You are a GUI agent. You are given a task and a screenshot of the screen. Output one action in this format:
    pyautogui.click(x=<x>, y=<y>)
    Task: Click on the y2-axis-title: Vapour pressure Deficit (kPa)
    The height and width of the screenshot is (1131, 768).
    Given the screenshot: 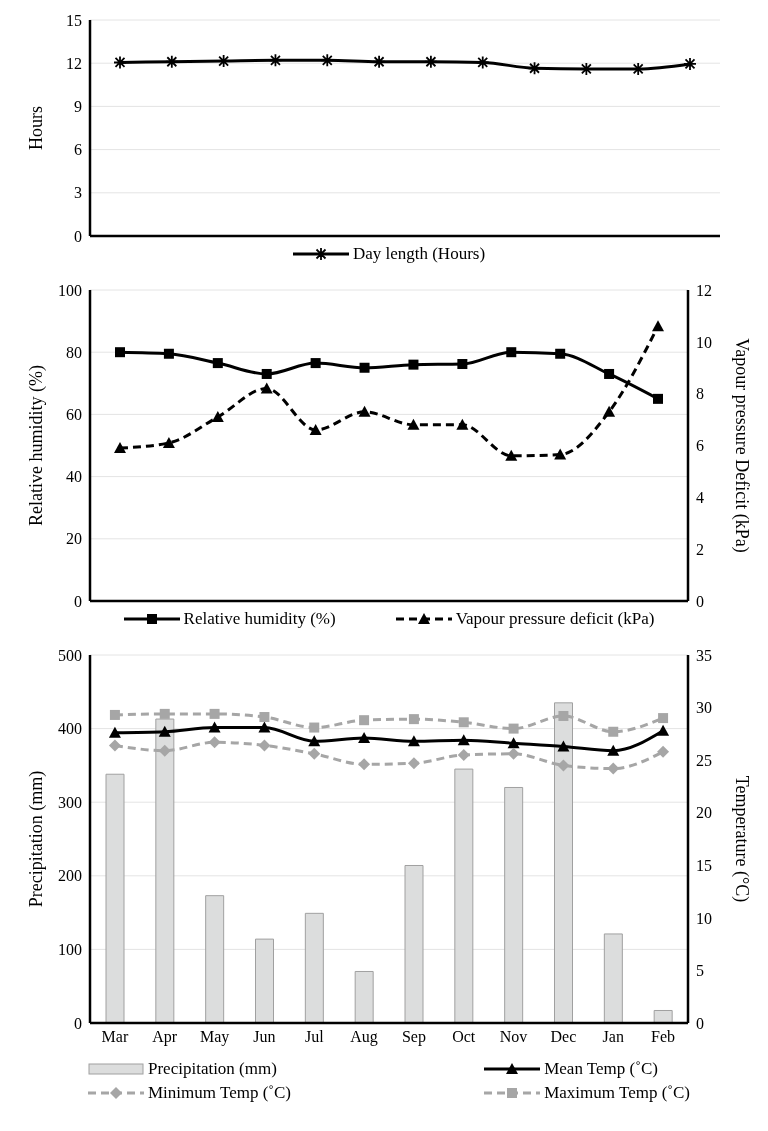 What is the action you would take?
    pyautogui.click(x=741, y=445)
    